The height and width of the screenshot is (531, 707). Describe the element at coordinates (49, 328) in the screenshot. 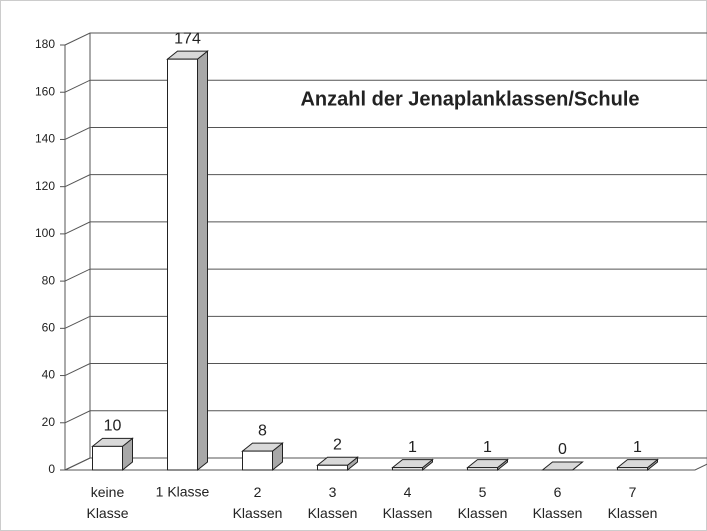

I see `y-tick-label: 60` at that location.